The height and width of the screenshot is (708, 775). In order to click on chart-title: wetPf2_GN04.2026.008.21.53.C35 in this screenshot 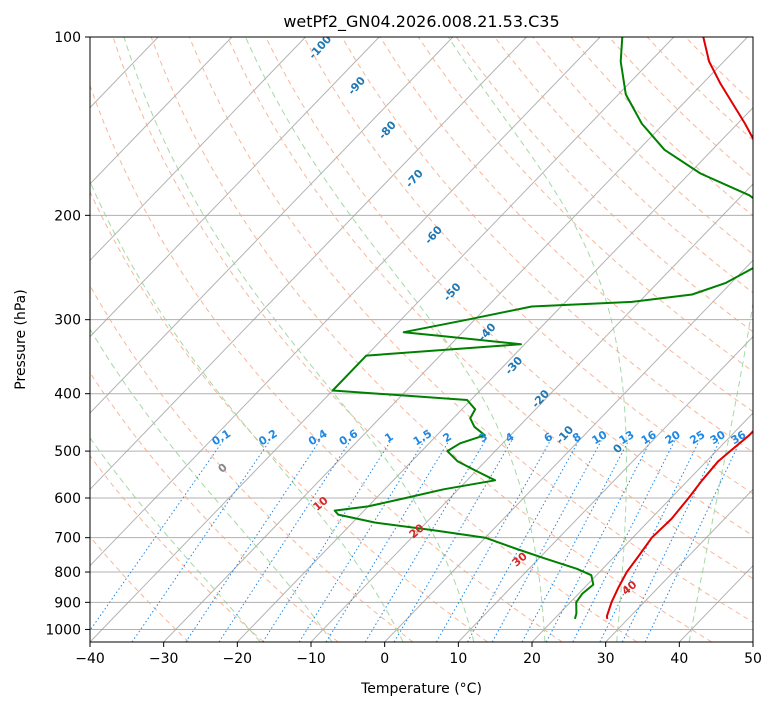, I will do `click(421, 22)`.